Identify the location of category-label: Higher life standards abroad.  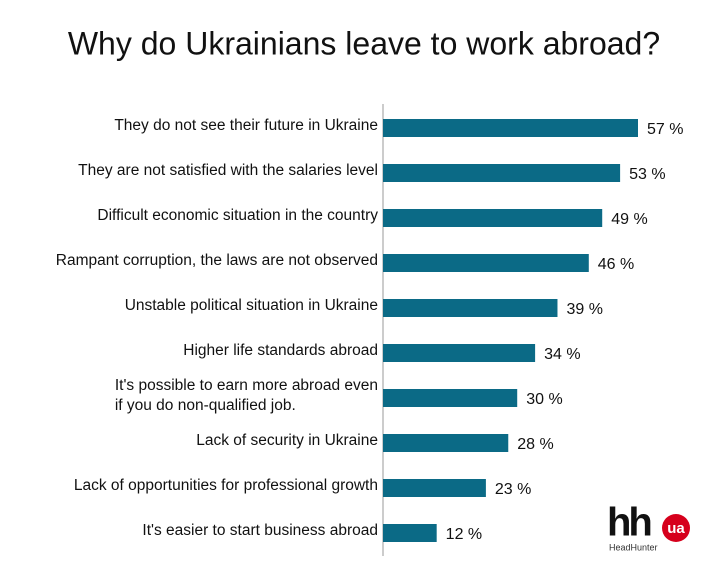
(280, 350).